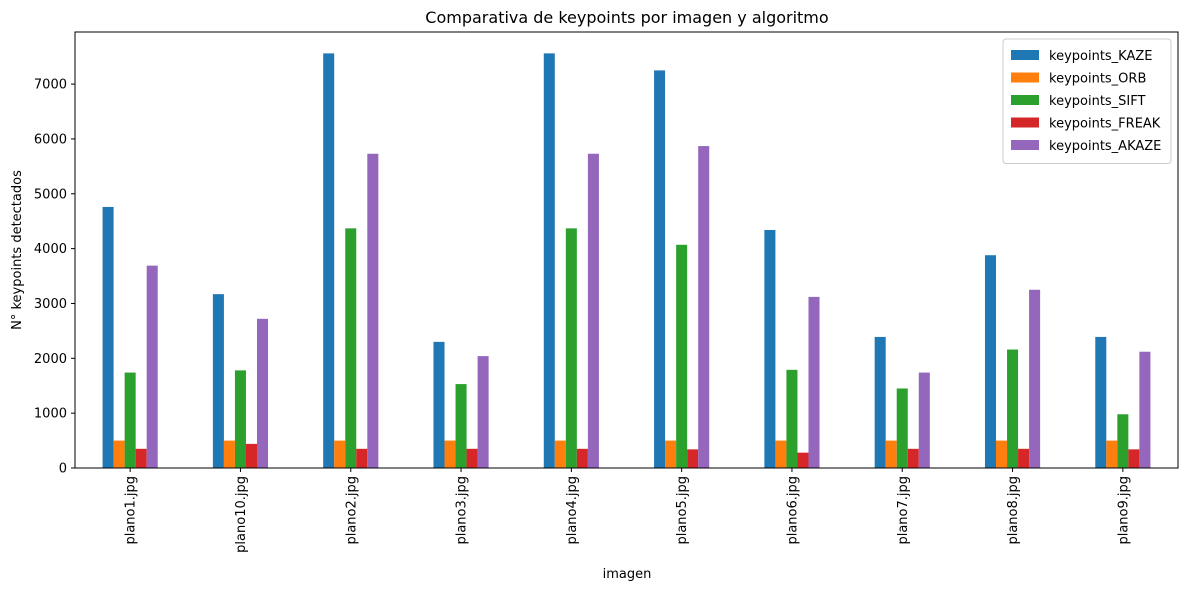 This screenshot has height=590, width=1190. I want to click on bar-keypoints-sift-plano2-jpg, so click(351, 348).